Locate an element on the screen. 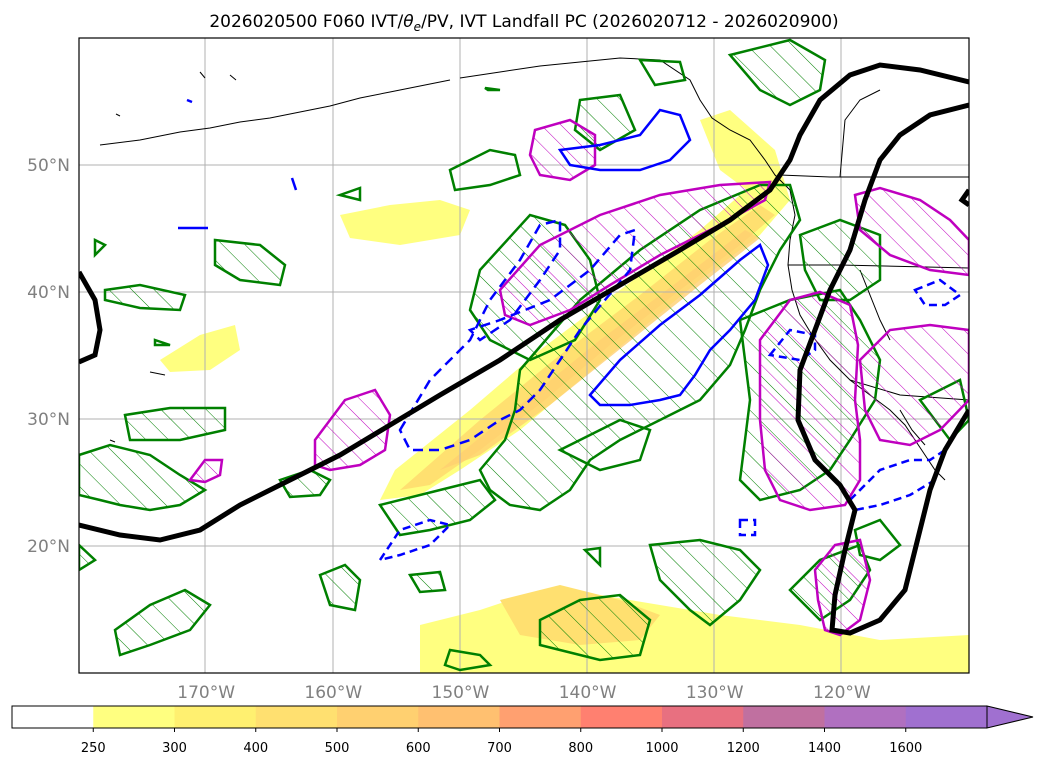  ivt-colorbar: 250 300 400 500 600 700 800 1000 1200 1400 1600 is located at coordinates (522, 730).